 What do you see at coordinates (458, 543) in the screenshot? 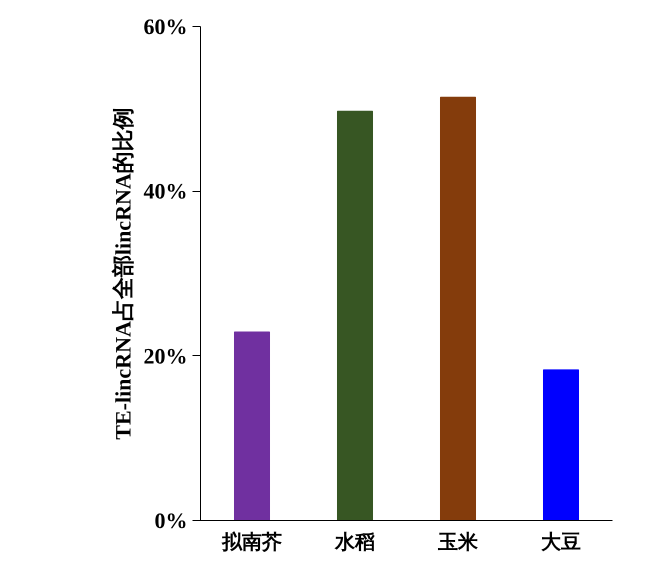
I see `x-tick-label: 玉米` at bounding box center [458, 543].